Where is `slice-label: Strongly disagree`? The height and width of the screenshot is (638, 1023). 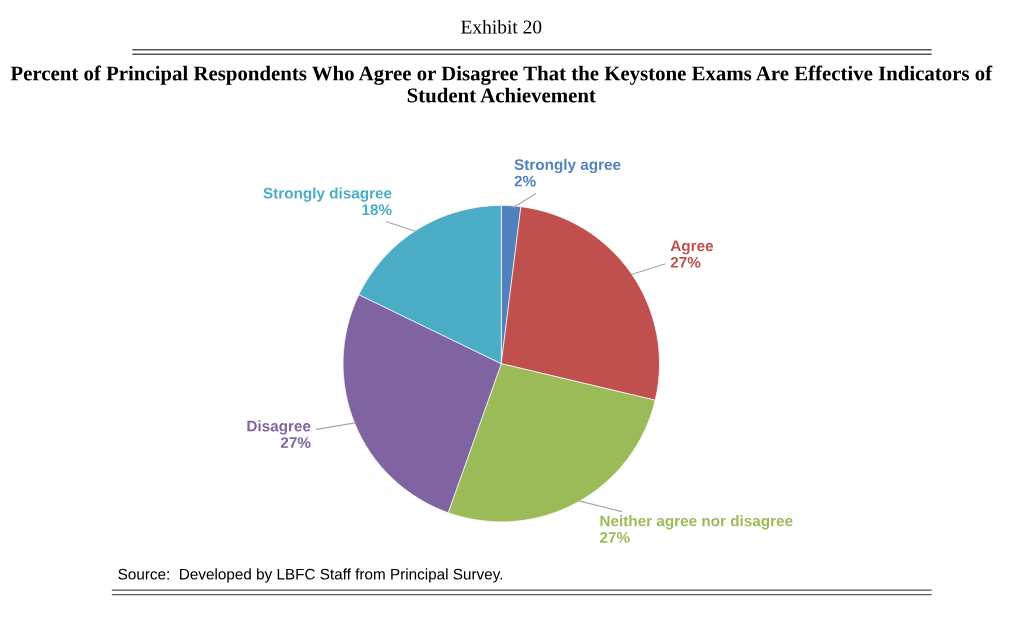
slice-label: Strongly disagree is located at coordinates (327, 194).